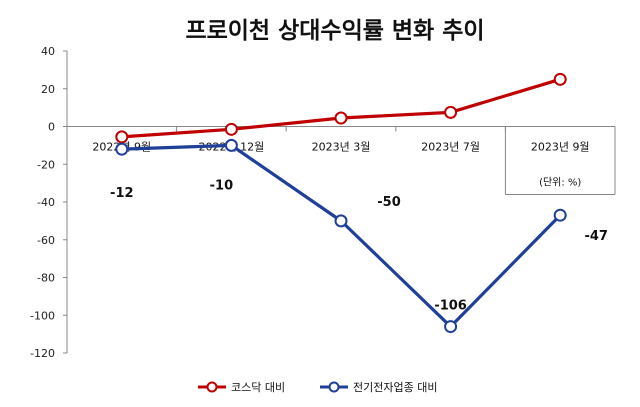  I want to click on y-axis: 40 20 0 -20 -40 -60 -80 -100 -120, so click(49, 202).